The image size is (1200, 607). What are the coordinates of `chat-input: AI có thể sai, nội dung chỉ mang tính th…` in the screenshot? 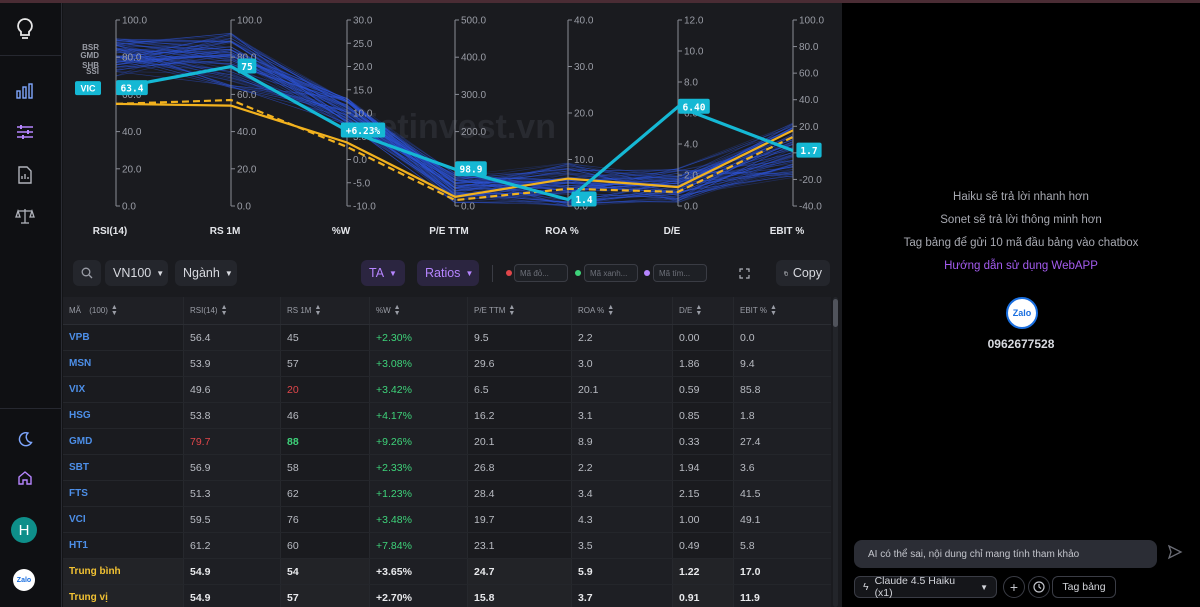 It's located at (1005, 554).